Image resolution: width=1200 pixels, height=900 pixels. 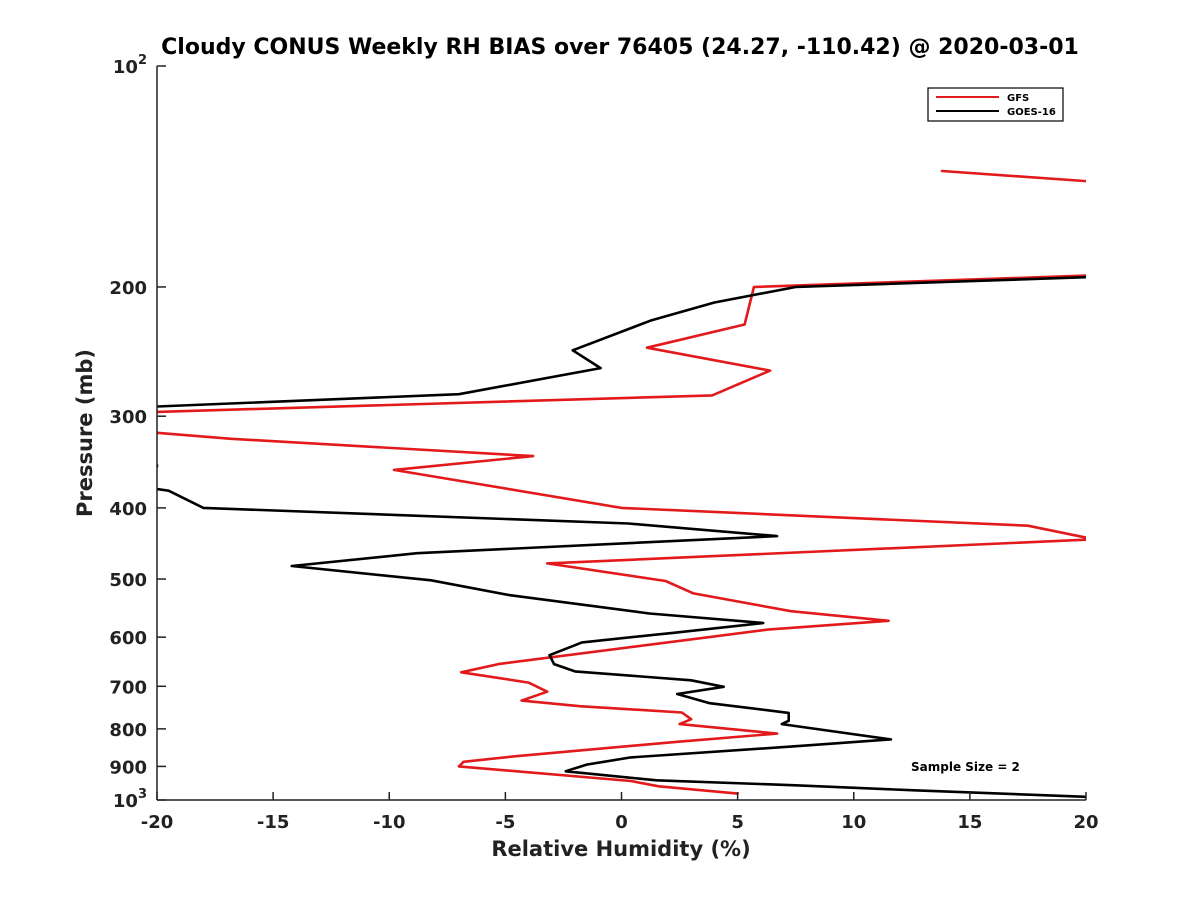 What do you see at coordinates (130, 799) in the screenshot?
I see `y-tick-label: 10³` at bounding box center [130, 799].